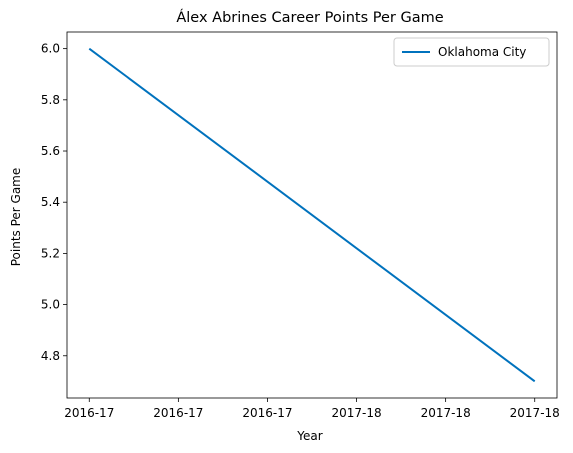 Image resolution: width=573 pixels, height=453 pixels. What do you see at coordinates (50, 253) in the screenshot?
I see `y-tick-label: 5.2` at bounding box center [50, 253].